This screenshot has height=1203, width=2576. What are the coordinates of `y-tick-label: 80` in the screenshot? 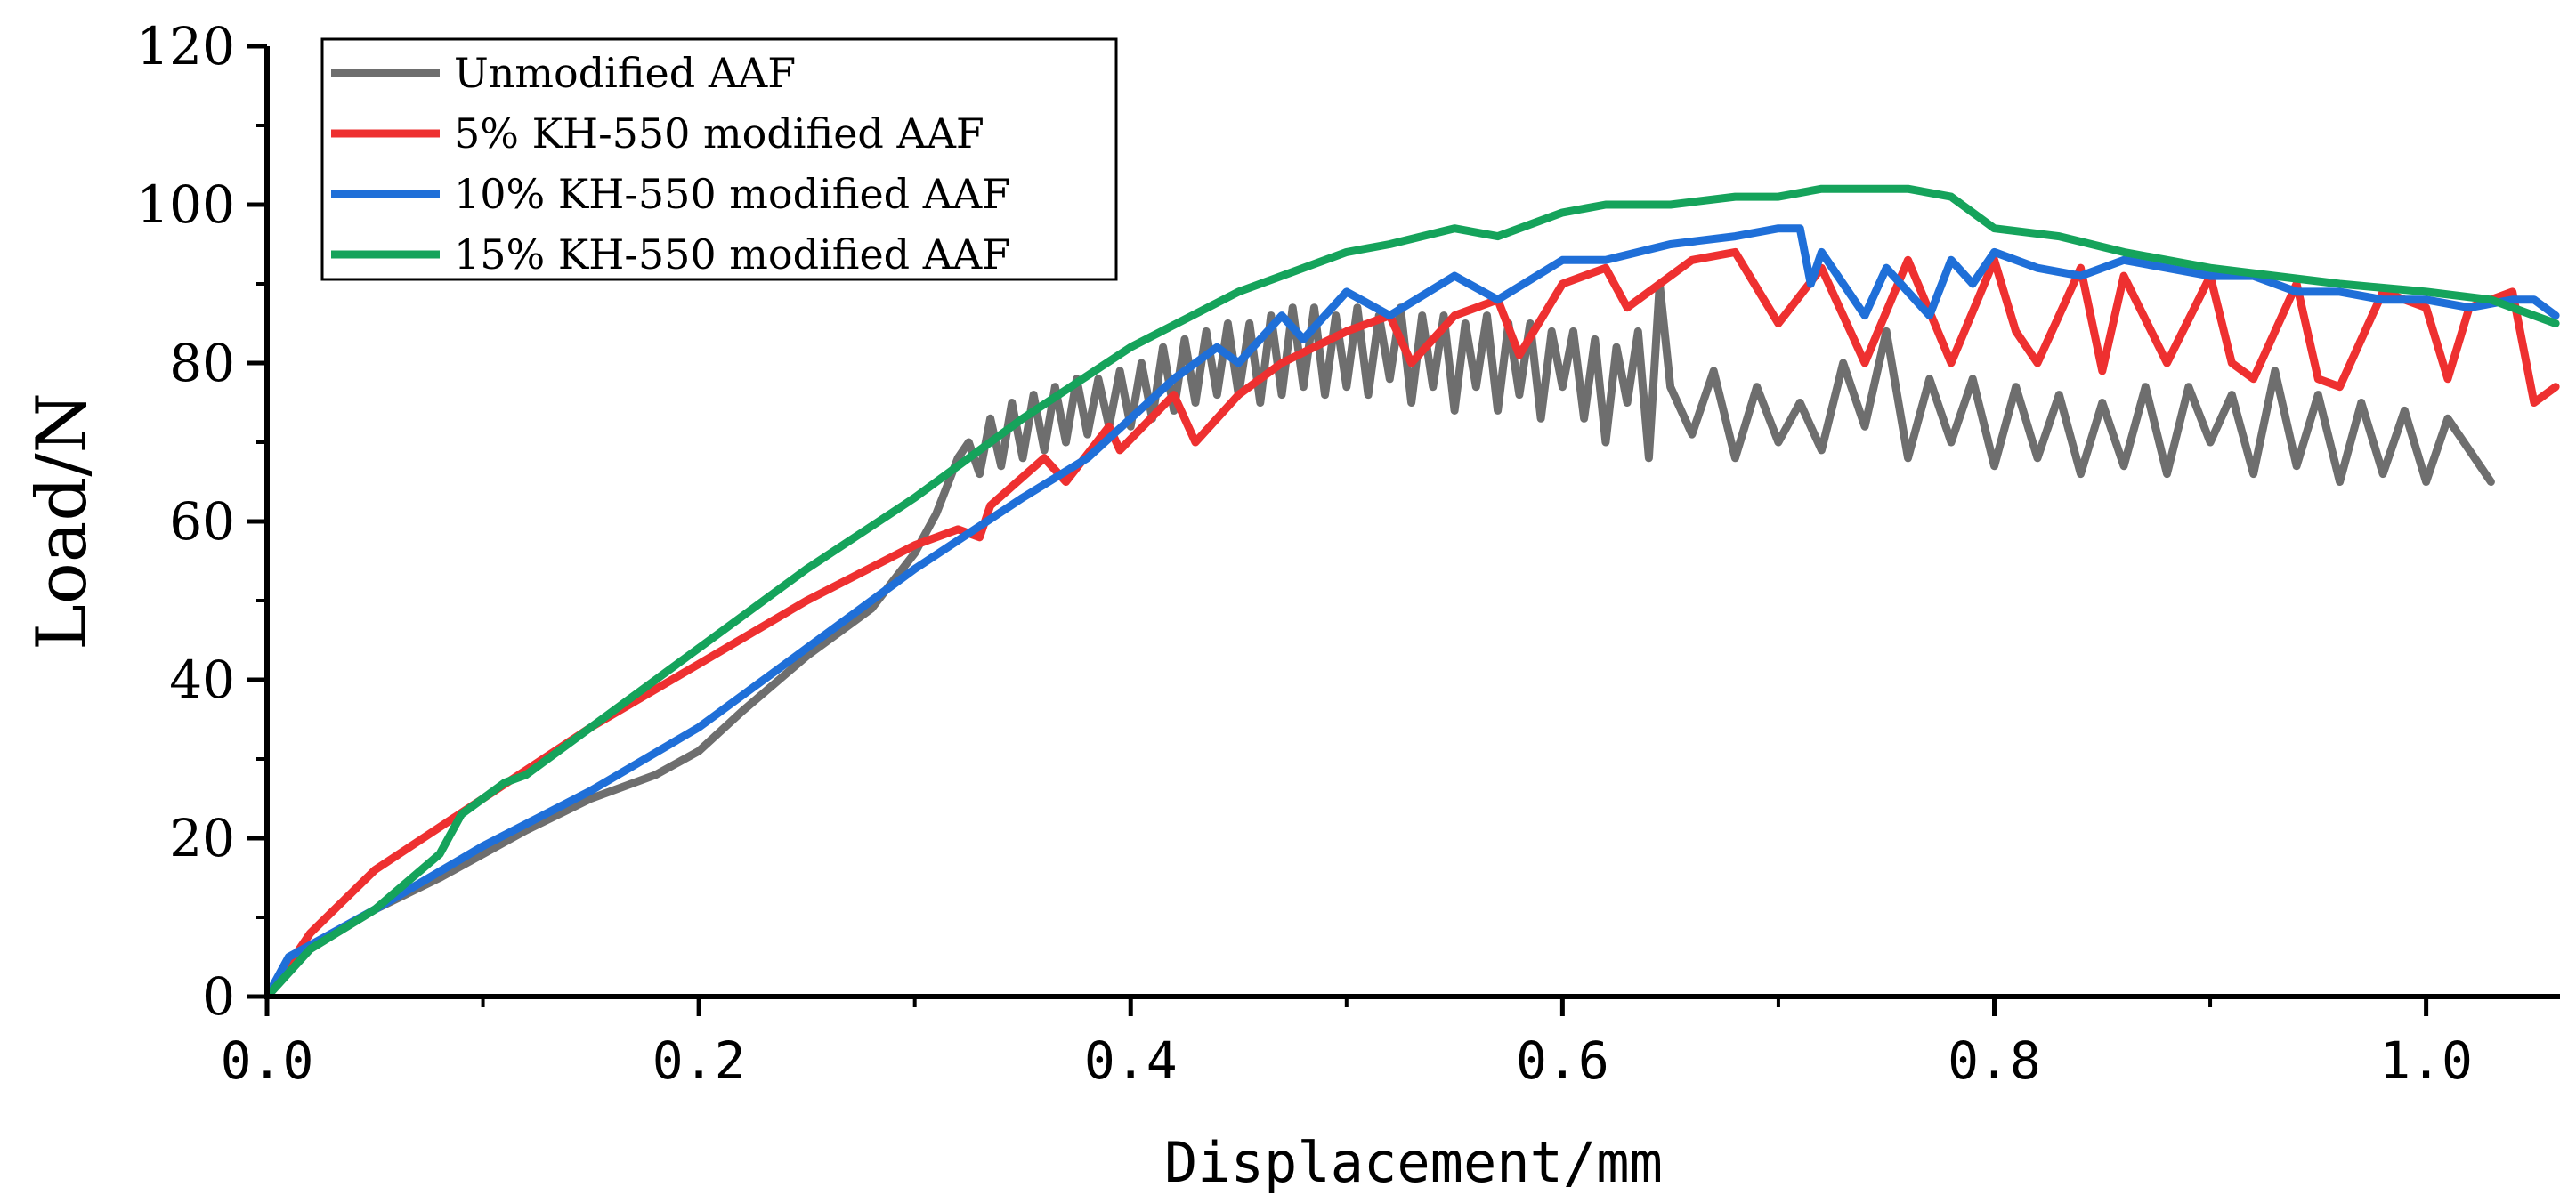 It's located at (202, 363).